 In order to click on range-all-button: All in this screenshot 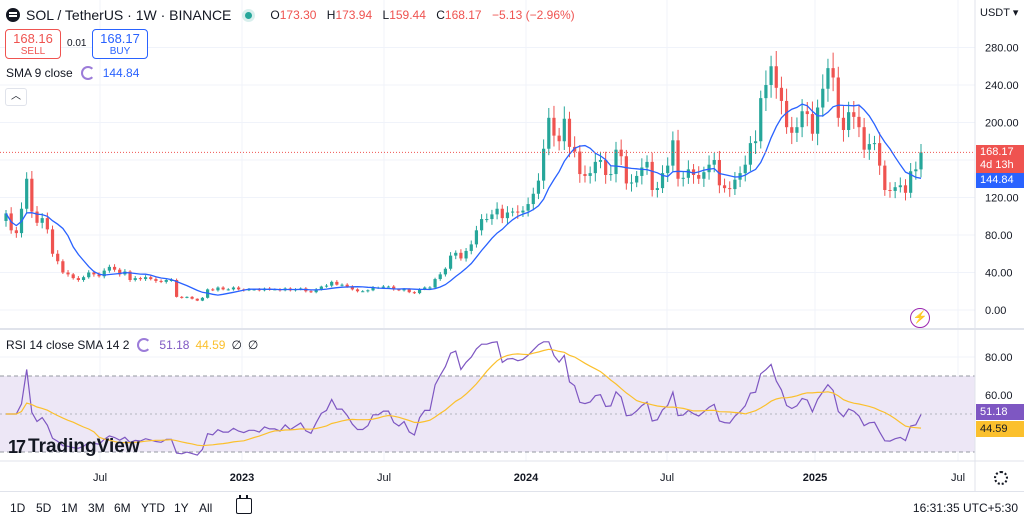, I will do `click(206, 508)`.